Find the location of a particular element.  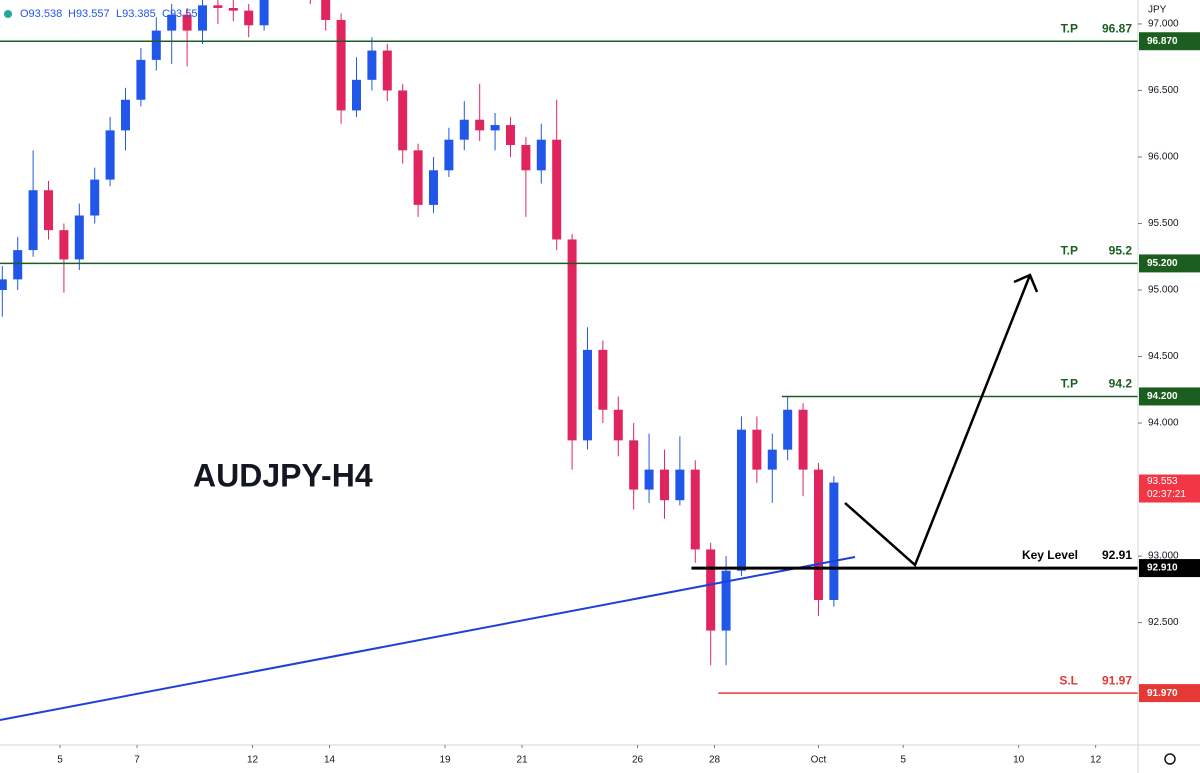

y-tick-label: 96.000 is located at coordinates (1163, 157).